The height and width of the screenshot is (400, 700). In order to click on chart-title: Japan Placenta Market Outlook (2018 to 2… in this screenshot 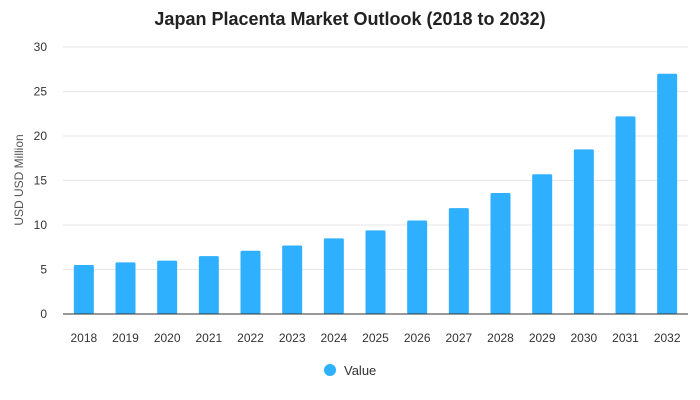, I will do `click(349, 19)`.